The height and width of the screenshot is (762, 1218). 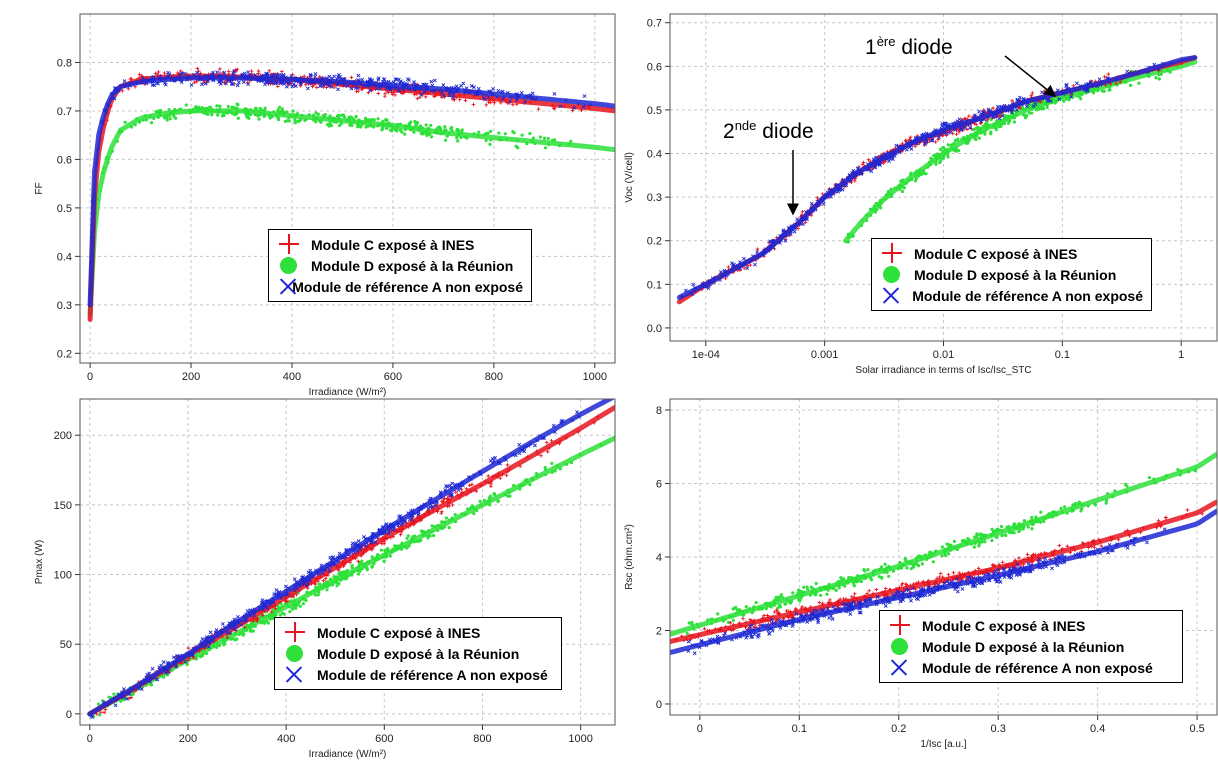 What do you see at coordinates (412, 265) in the screenshot?
I see `legend-label-d: Module D exposé à la Réunion` at bounding box center [412, 265].